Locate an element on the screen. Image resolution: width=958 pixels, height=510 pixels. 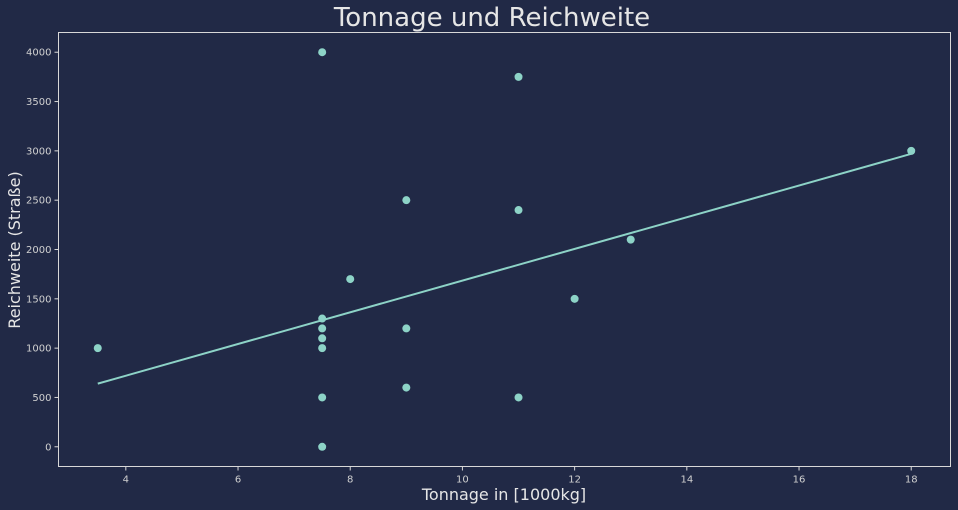
y-tick-label: 2500 is located at coordinates (38, 201).